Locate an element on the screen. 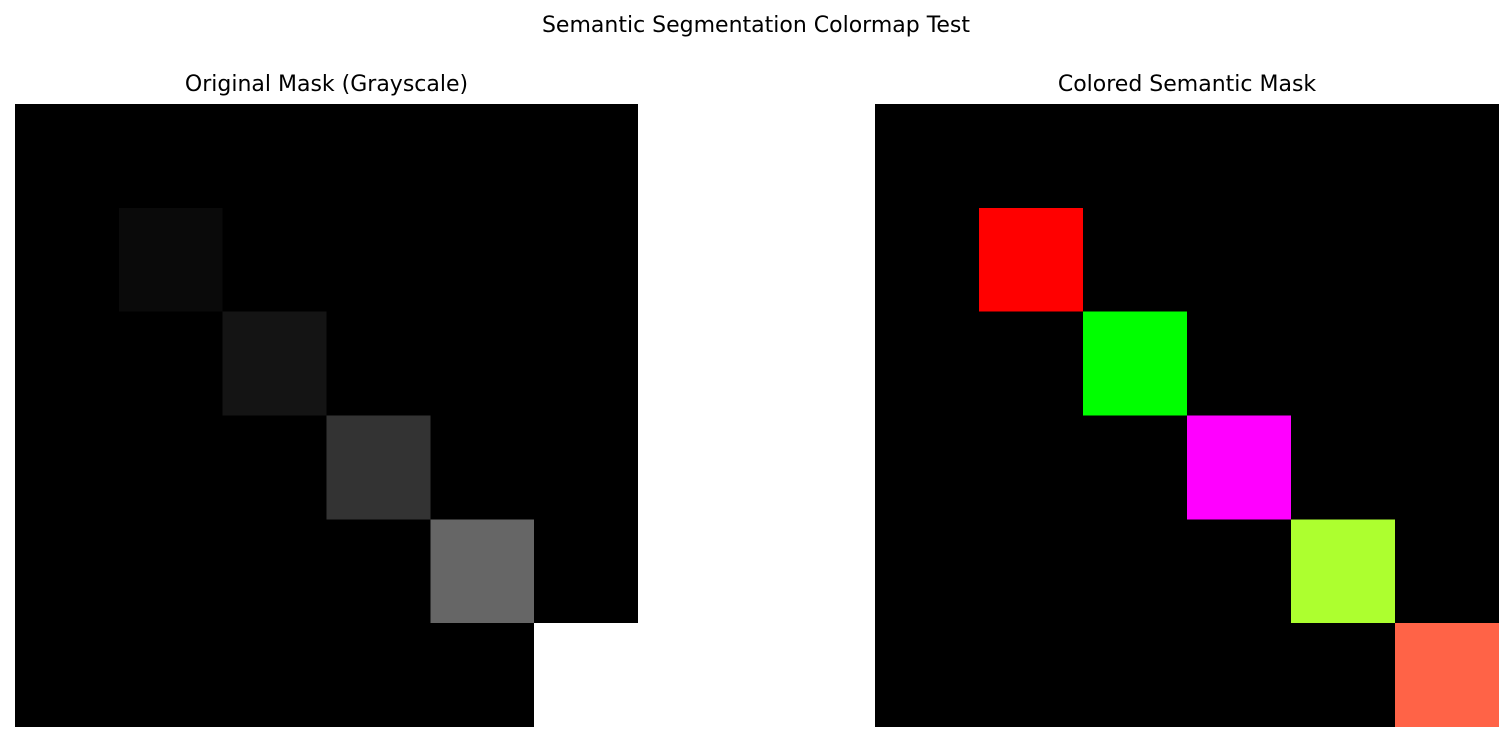 This screenshot has width=1512, height=742. figure-title: Semantic Segmentation Colormap Test is located at coordinates (756, 25).